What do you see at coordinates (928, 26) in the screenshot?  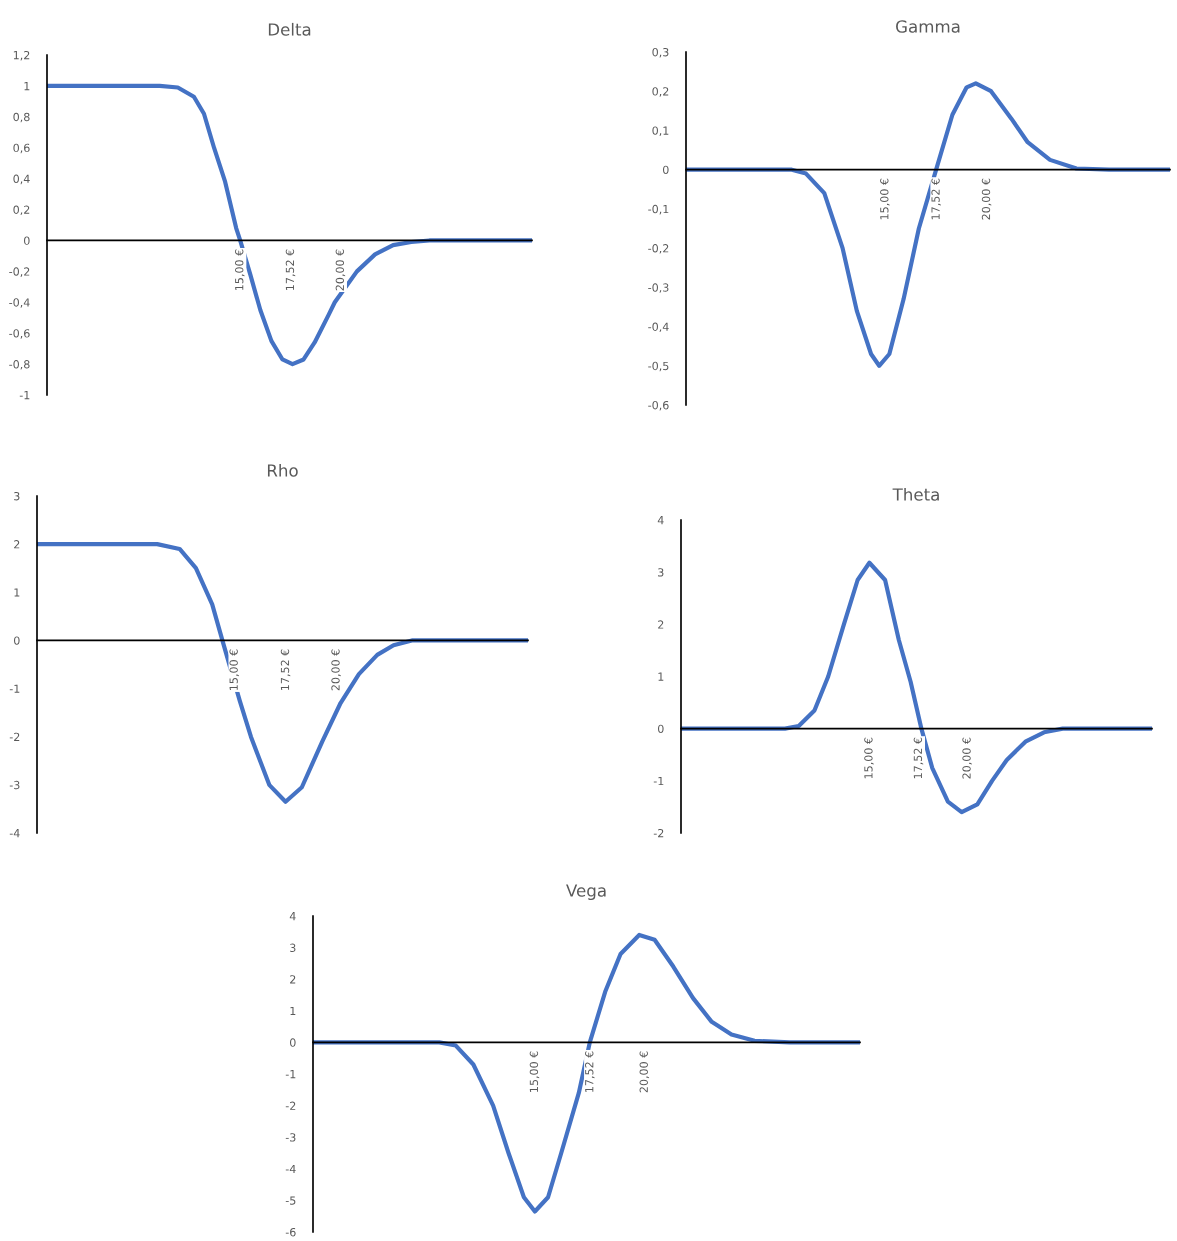 I see `chart-title: Gamma` at bounding box center [928, 26].